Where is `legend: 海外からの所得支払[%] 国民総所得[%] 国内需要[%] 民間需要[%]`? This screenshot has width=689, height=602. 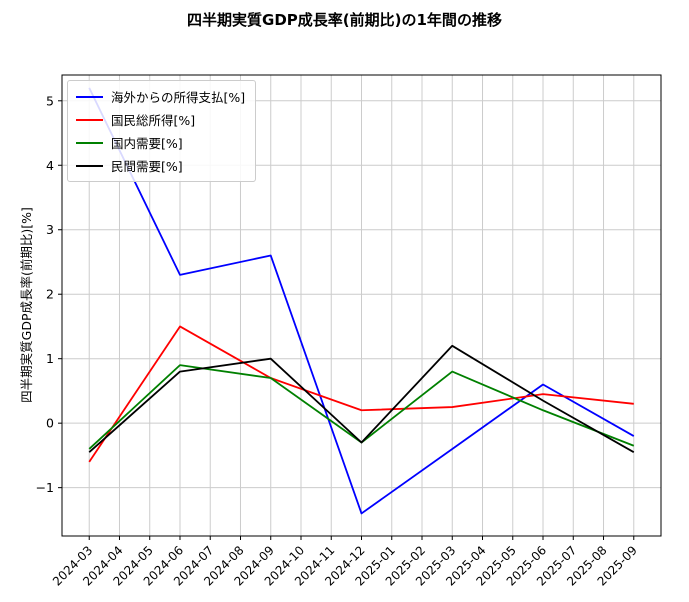
legend: 海外からの所得支払[%] 国民総所得[%] 国内需要[%] 民間需要[%] is located at coordinates (162, 131).